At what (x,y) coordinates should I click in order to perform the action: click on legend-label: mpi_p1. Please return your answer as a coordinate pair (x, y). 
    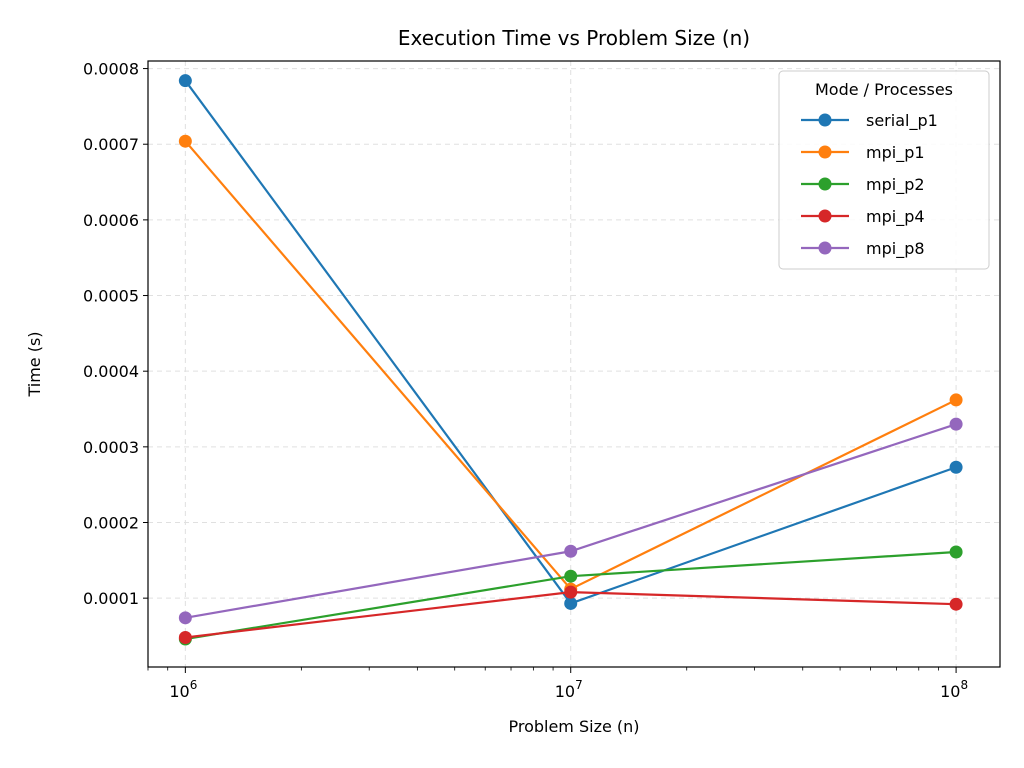
    Looking at the image, I should click on (895, 153).